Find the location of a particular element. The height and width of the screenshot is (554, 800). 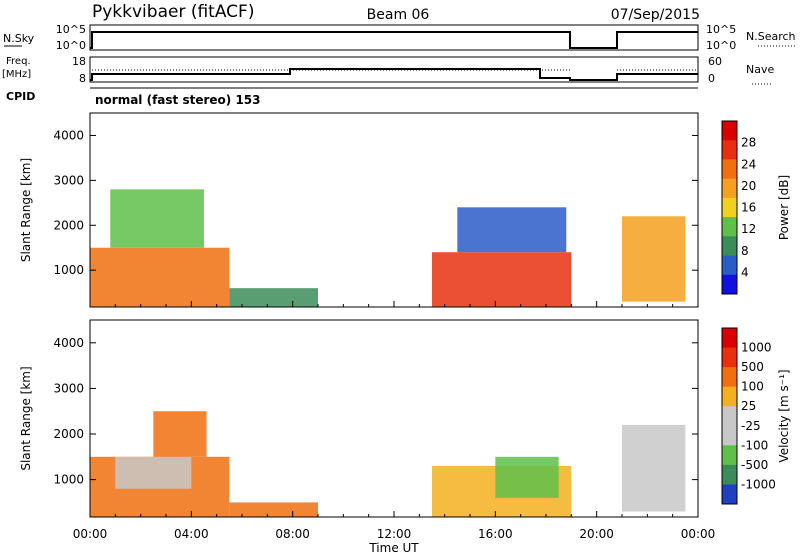

velocity-ytick-label: 1000 is located at coordinates (68, 480).